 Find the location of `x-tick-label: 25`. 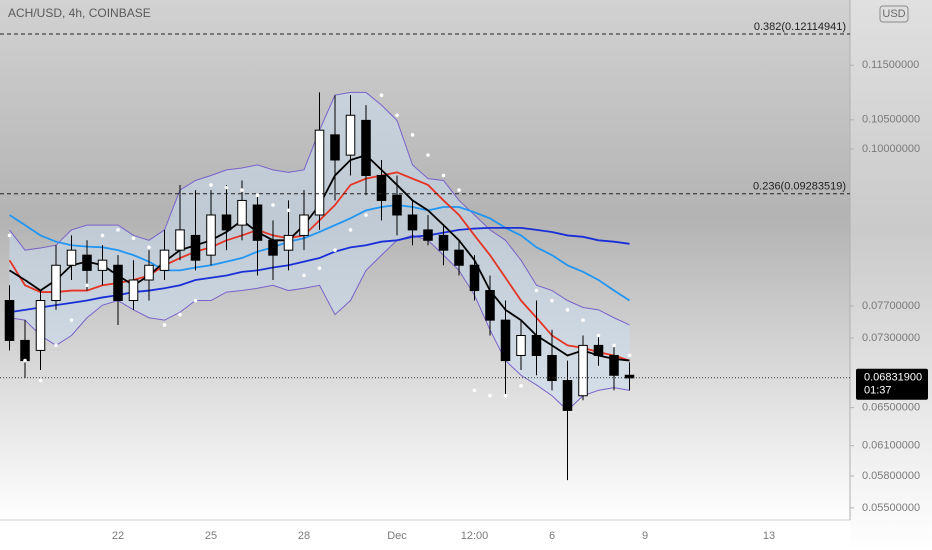

x-tick-label: 25 is located at coordinates (211, 536).